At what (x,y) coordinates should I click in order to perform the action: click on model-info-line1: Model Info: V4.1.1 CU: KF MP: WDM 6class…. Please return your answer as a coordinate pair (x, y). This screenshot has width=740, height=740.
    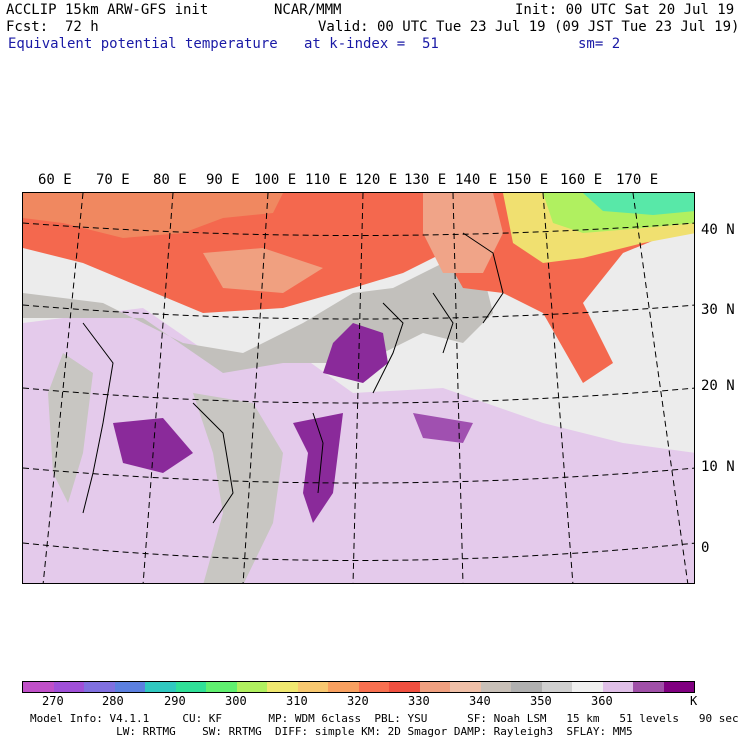
    Looking at the image, I should click on (384, 718).